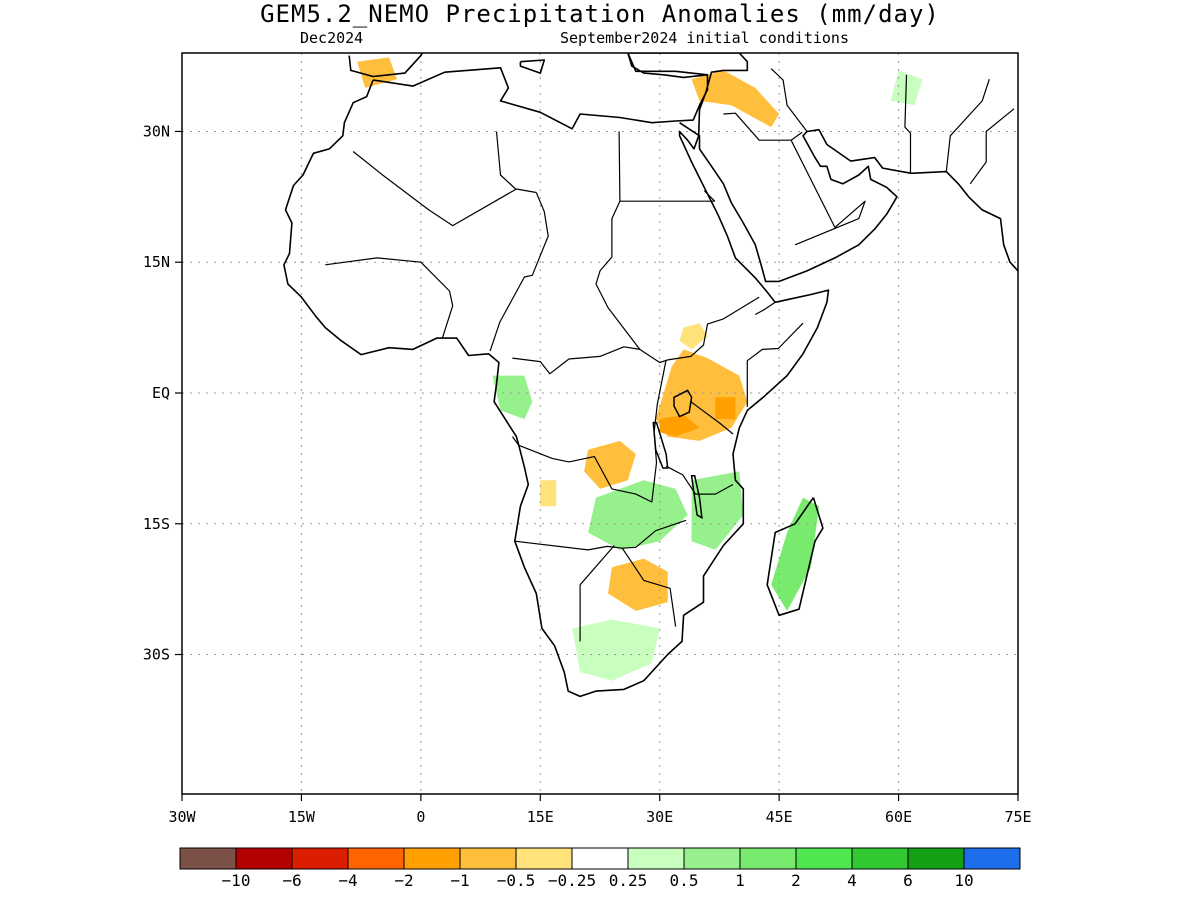 The height and width of the screenshot is (900, 1200). I want to click on colorbar: −10 −6 −4 −2 −1 −0.5 −0.25 0.25 0.5 1 2 4 6 10, so click(600, 868).